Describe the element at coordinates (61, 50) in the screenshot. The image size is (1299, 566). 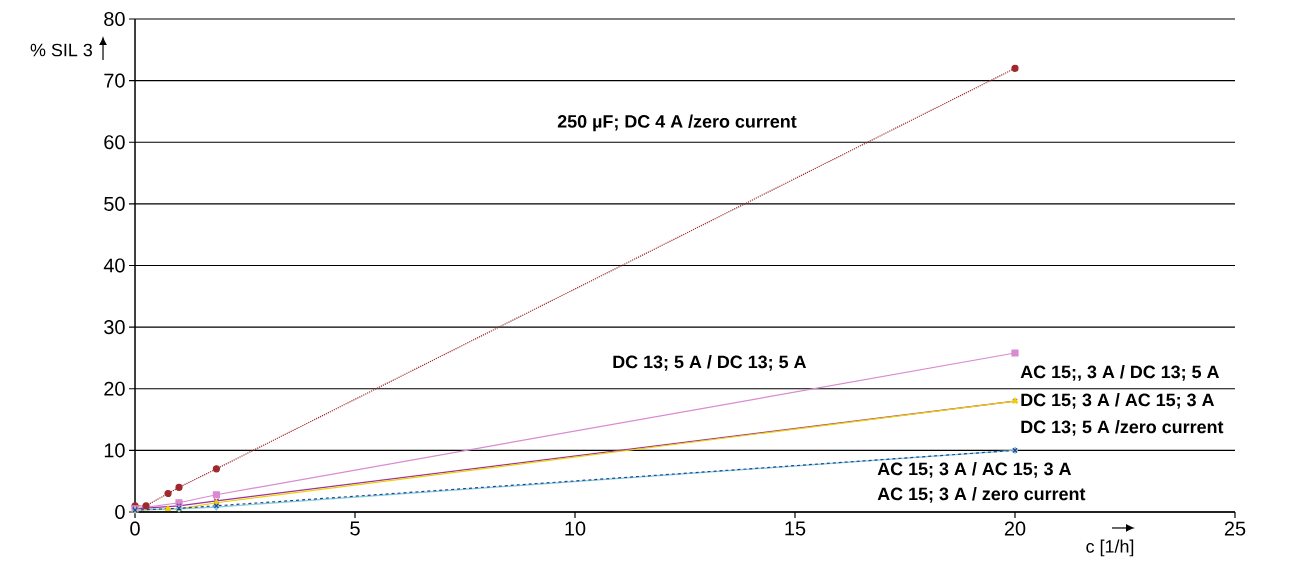
I see `y-axis-title: % SIL 3` at that location.